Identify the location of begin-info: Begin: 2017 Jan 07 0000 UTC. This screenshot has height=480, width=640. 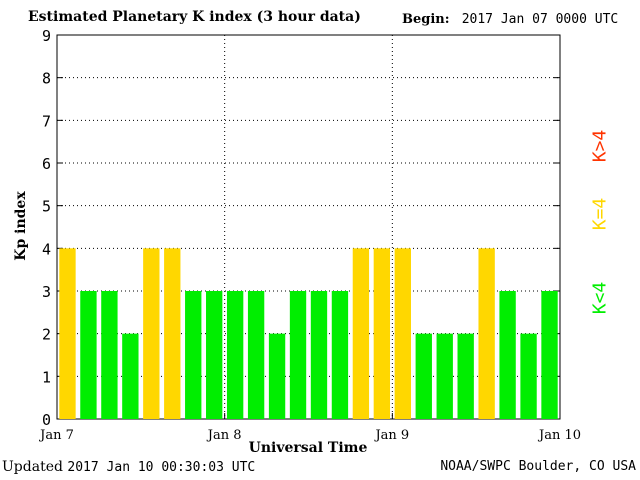
(510, 19).